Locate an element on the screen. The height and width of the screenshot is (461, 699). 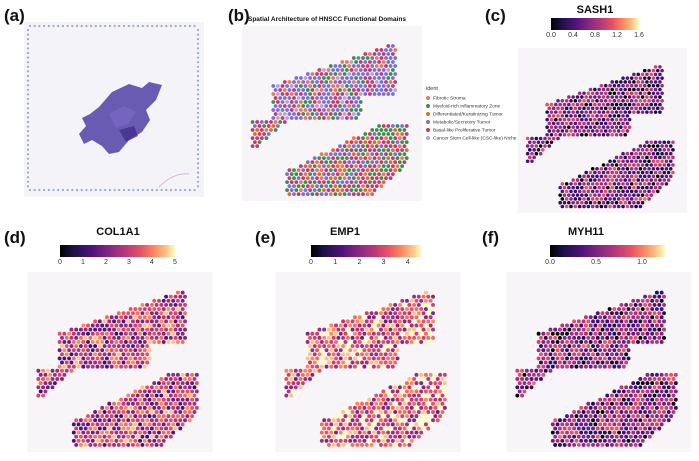
panel-label-b: (b) is located at coordinates (239, 15).